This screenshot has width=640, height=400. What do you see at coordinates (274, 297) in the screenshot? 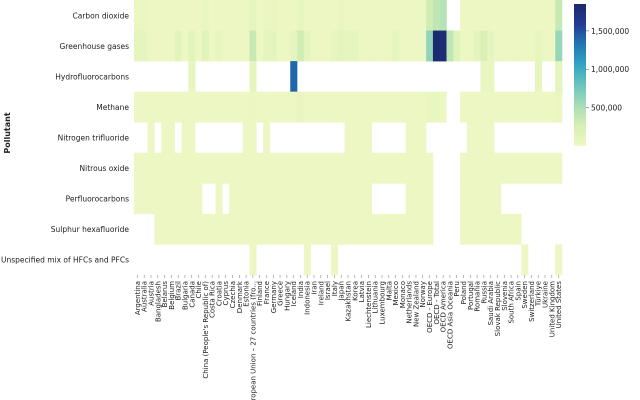
I see `column-label: Germany` at bounding box center [274, 297].